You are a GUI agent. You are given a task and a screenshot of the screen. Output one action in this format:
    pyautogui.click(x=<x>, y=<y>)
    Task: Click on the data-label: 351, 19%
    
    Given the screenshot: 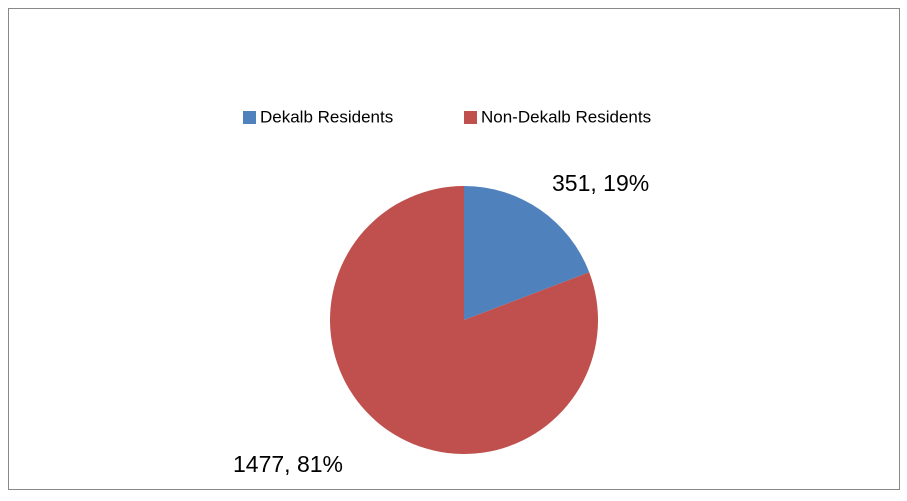 What is the action you would take?
    pyautogui.click(x=600, y=183)
    